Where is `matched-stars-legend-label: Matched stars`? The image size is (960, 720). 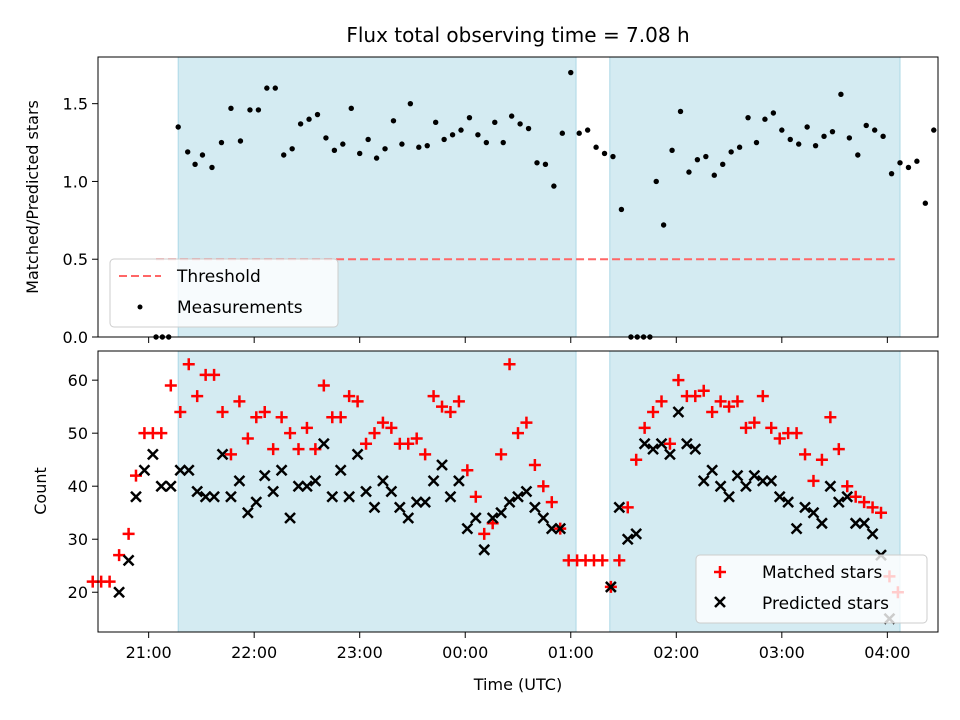
matched-stars-legend-label: Matched stars is located at coordinates (822, 573).